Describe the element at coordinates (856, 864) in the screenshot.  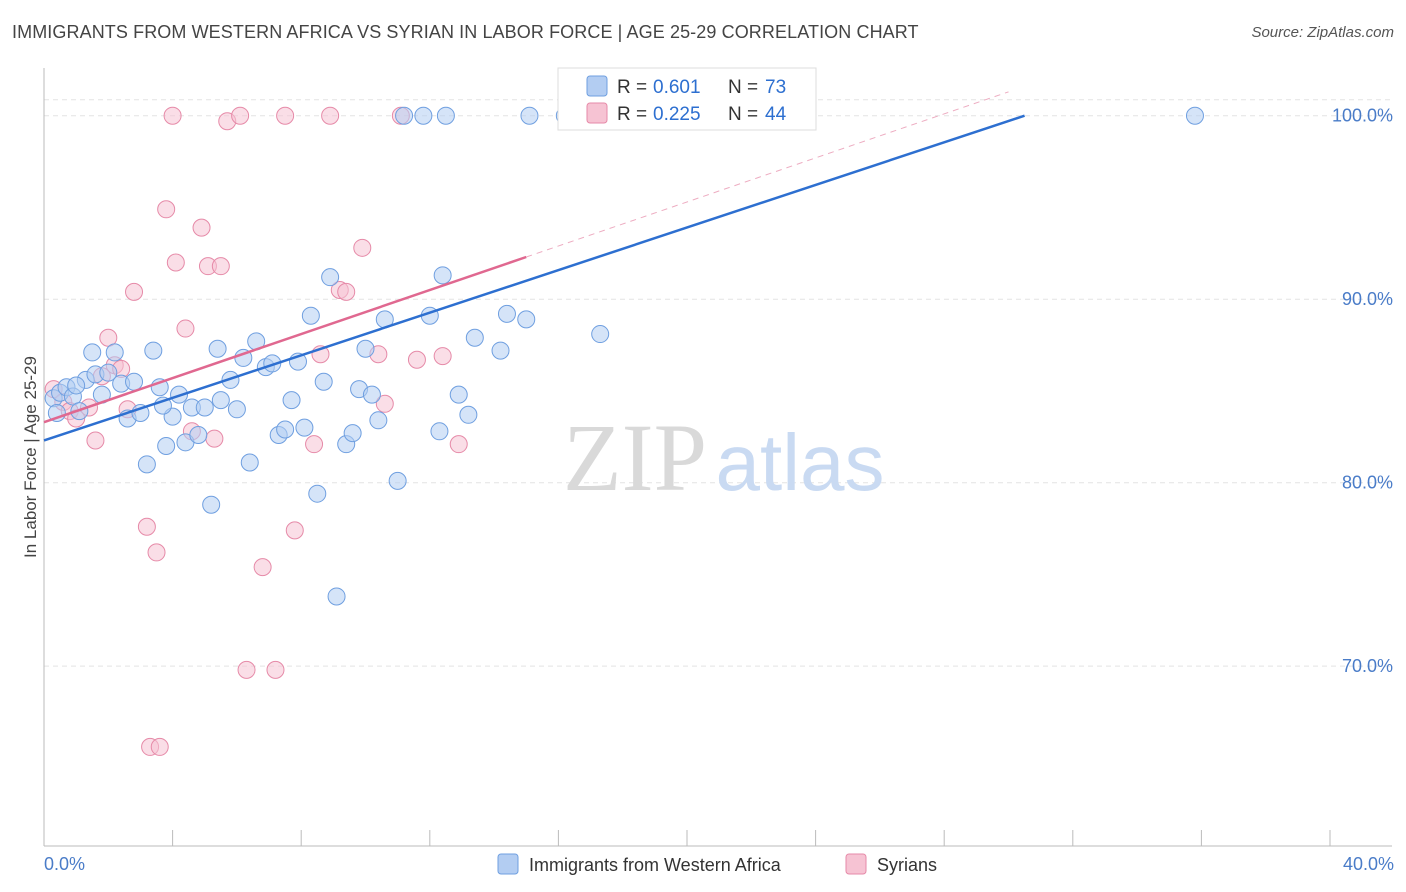
I see `bottom-legend-swatch-pink` at that location.